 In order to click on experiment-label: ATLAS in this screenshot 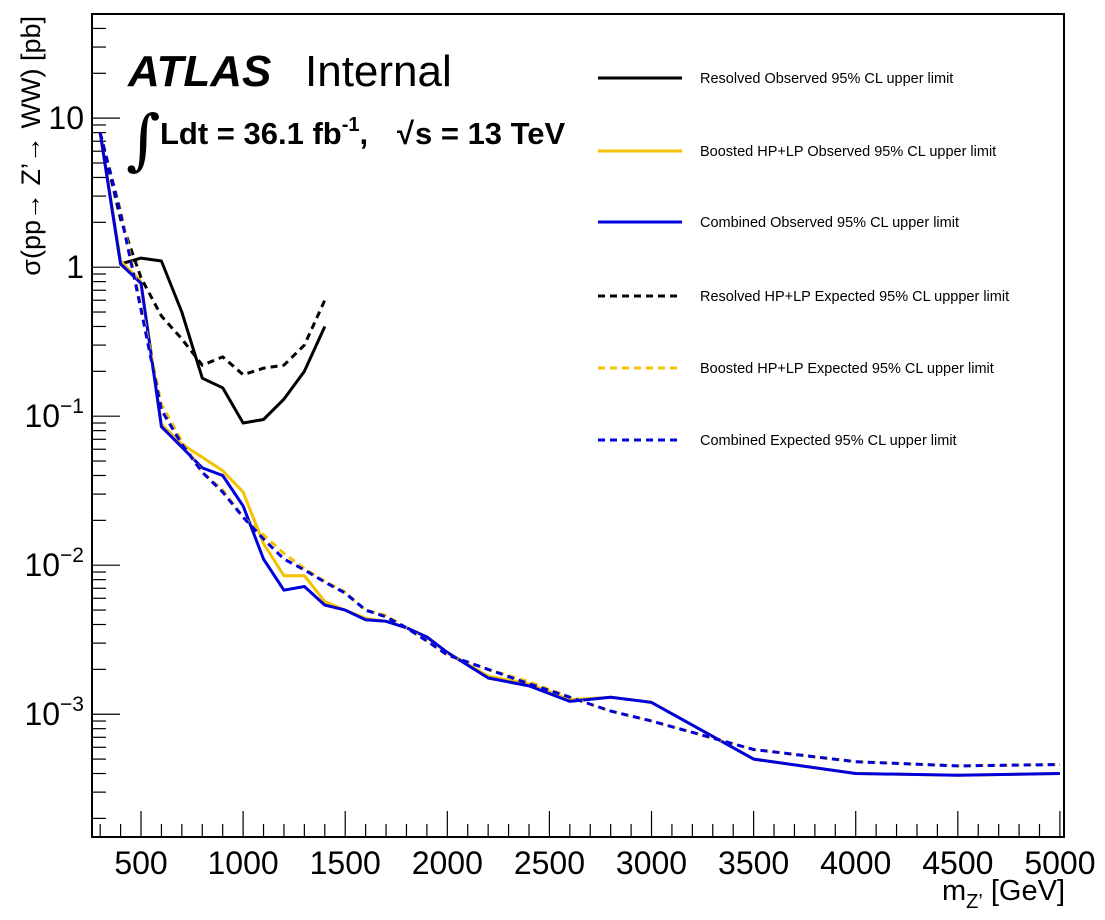, I will do `click(199, 71)`.